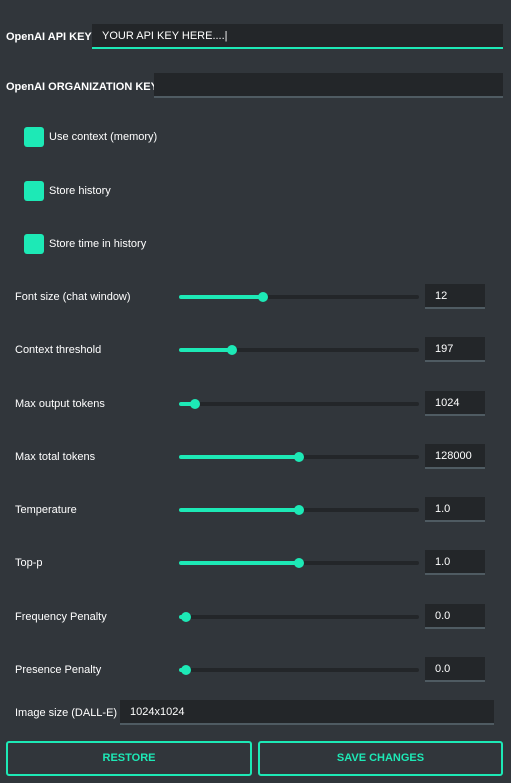 The image size is (511, 783). I want to click on org-key-label: OpenAI ORGANIZATION KEY, so click(82, 87).